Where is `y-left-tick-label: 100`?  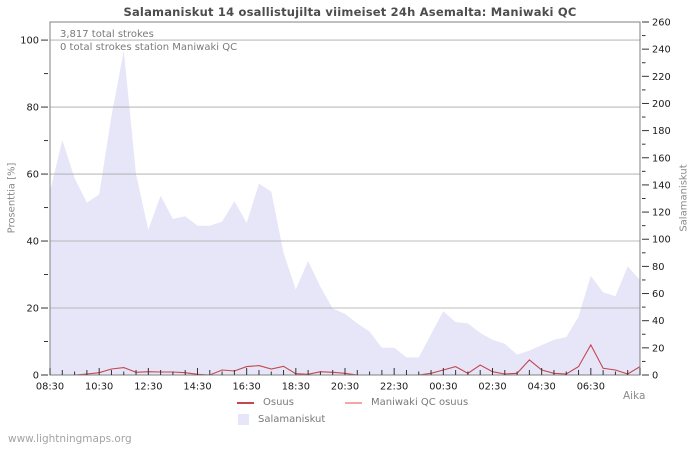 y-left-tick-label: 100 is located at coordinates (29, 41).